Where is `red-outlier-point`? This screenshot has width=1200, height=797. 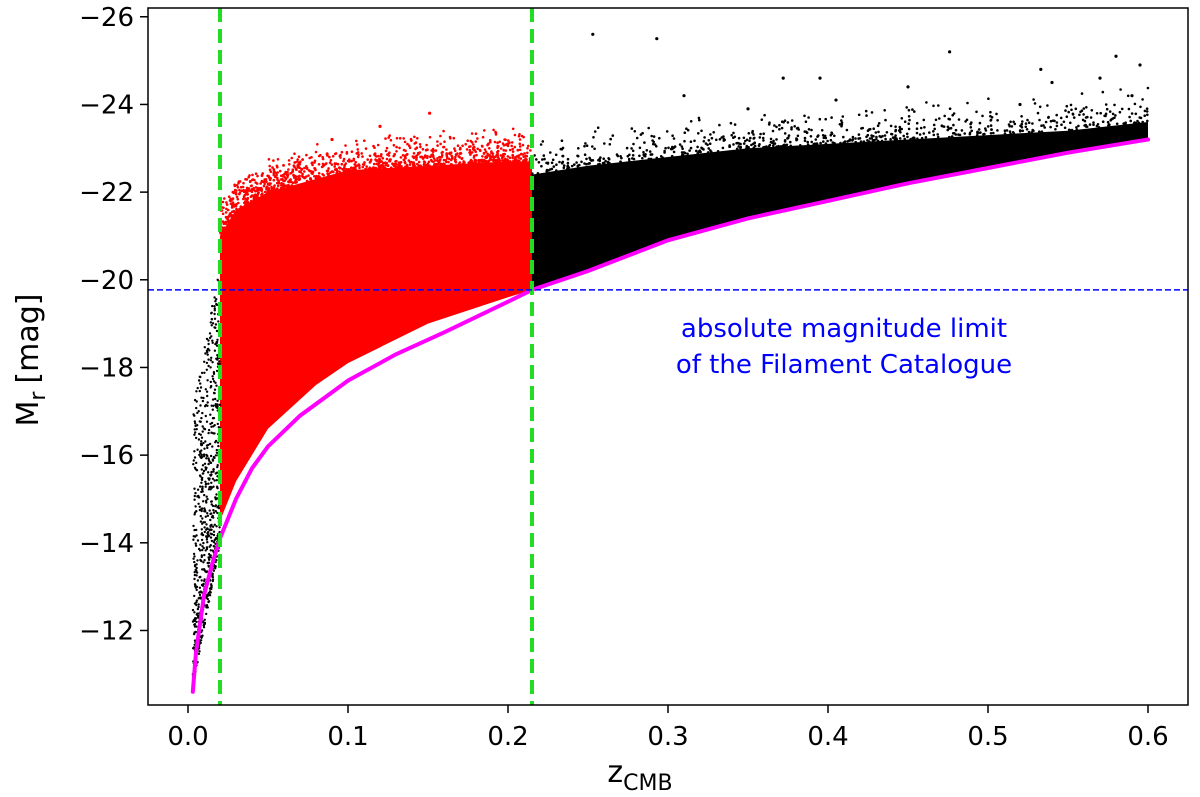
red-outlier-point is located at coordinates (380, 126).